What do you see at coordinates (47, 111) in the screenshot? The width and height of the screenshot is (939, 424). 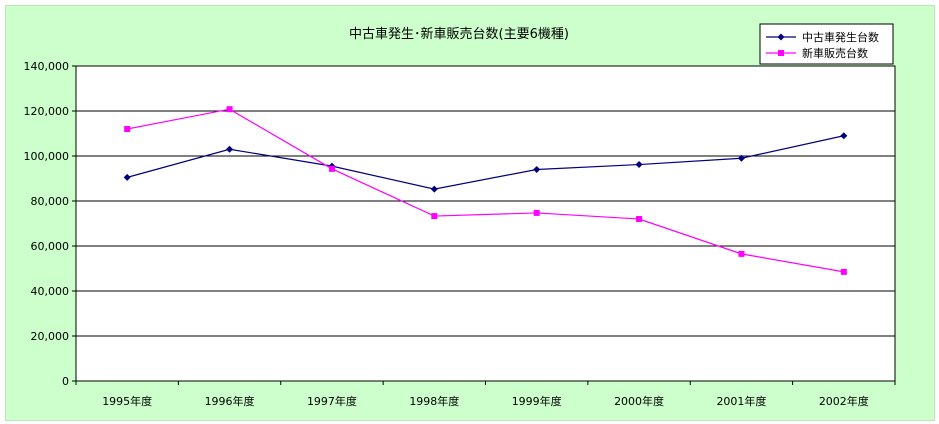 I see `y-tick-label: 120,000` at bounding box center [47, 111].